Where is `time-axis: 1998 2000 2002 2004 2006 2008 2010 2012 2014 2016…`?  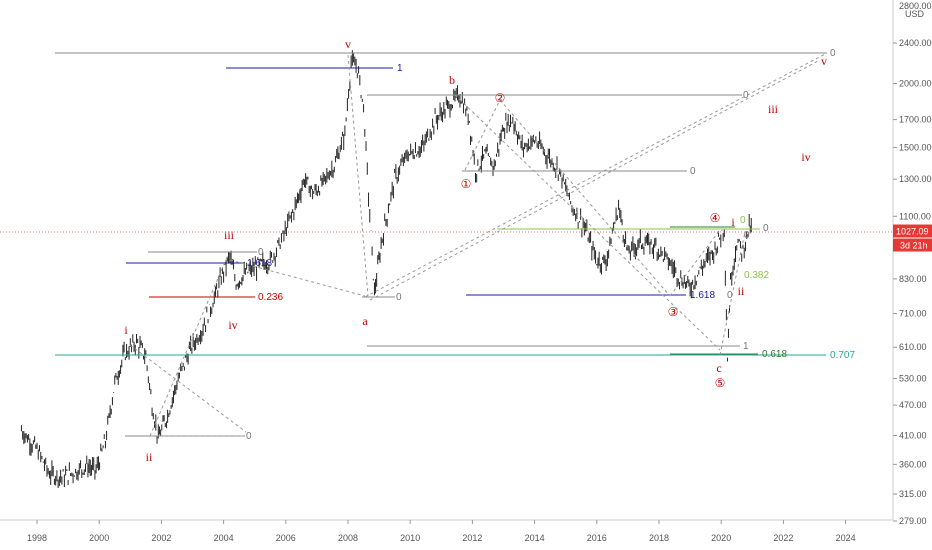 time-axis: 1998 2000 2002 2004 2006 2008 2010 2012 2014 2016… is located at coordinates (446, 531).